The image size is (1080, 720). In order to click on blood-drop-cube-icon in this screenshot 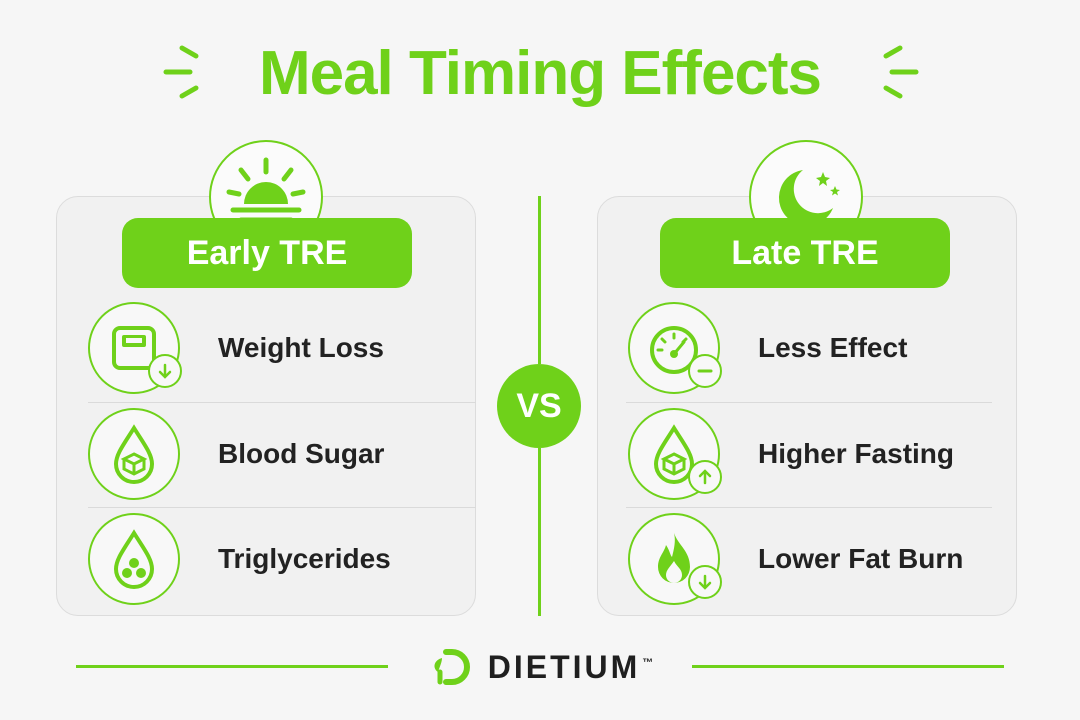, I will do `click(134, 454)`.